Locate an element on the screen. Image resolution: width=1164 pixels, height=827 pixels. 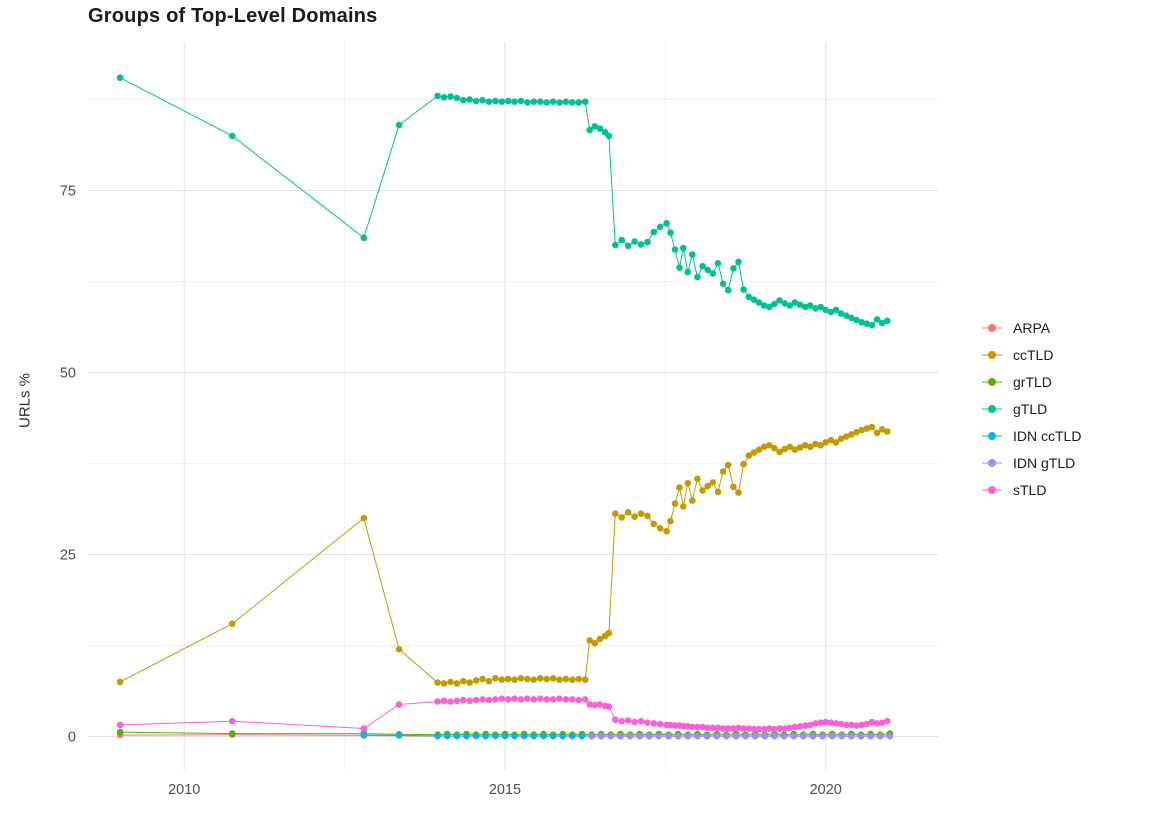
x-tick-label: 2020 is located at coordinates (826, 790).